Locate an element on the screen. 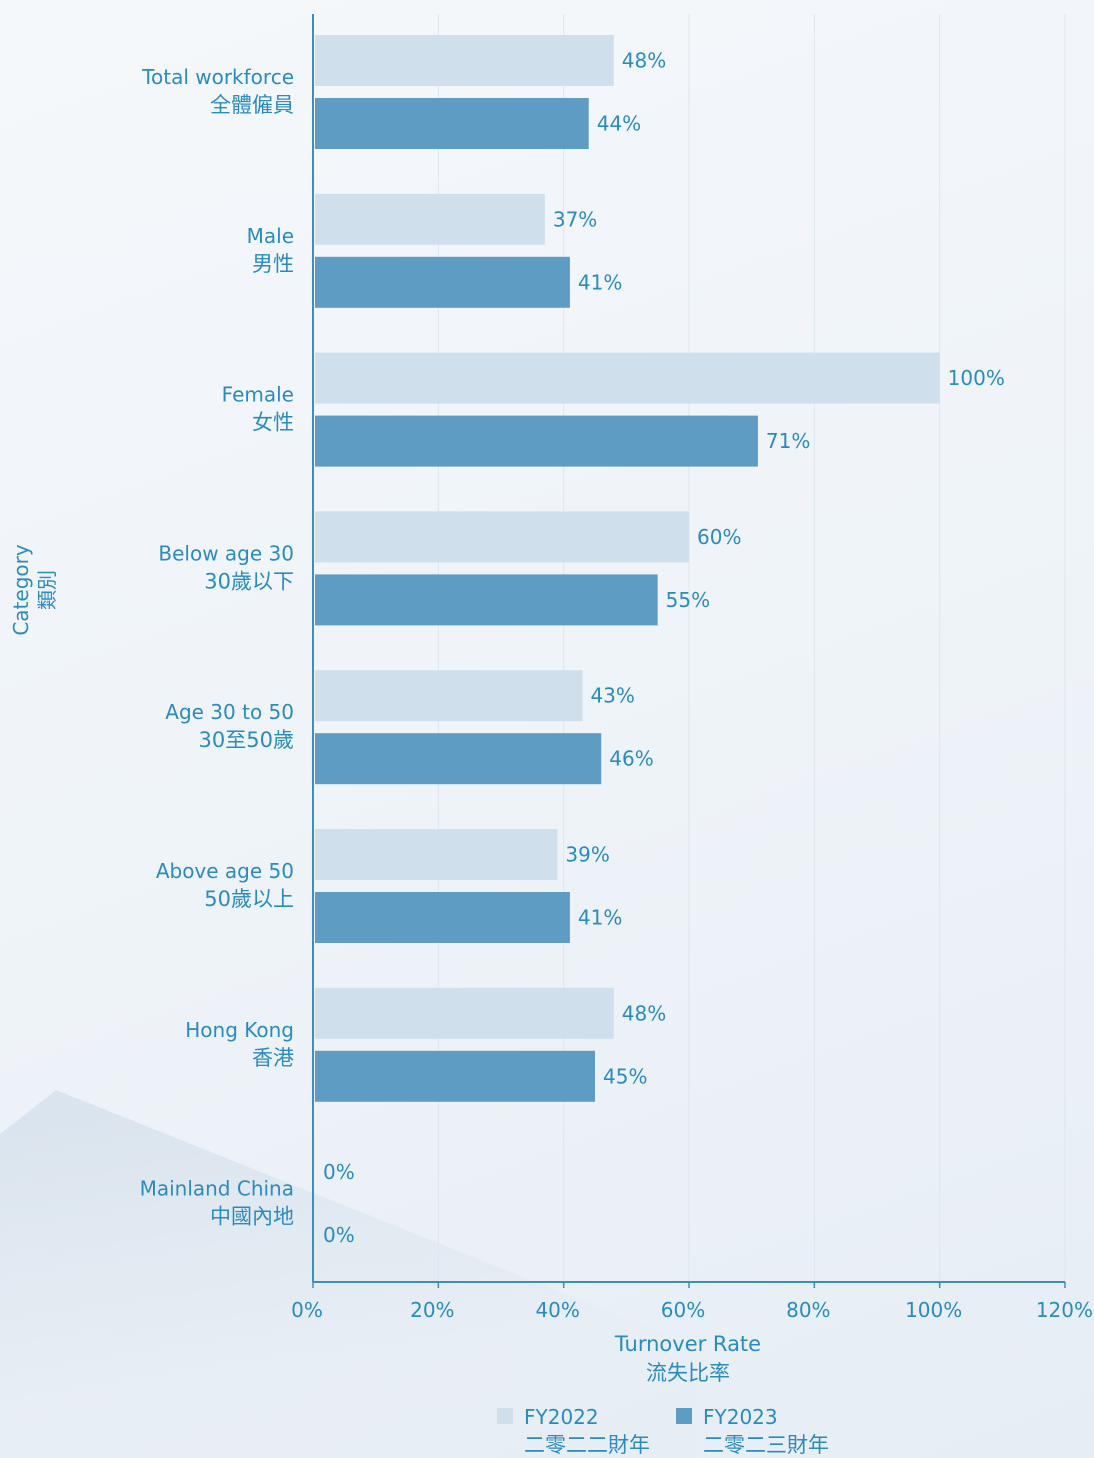 The width and height of the screenshot is (1094, 1458). data-label: 37% is located at coordinates (575, 219).